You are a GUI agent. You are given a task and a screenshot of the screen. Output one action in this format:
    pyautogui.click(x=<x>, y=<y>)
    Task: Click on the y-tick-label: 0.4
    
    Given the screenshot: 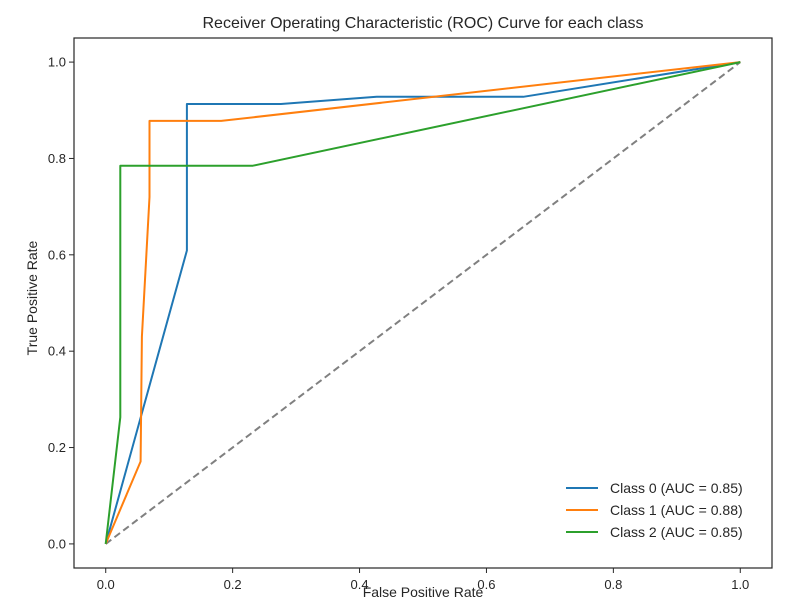 What is the action you would take?
    pyautogui.click(x=57, y=351)
    